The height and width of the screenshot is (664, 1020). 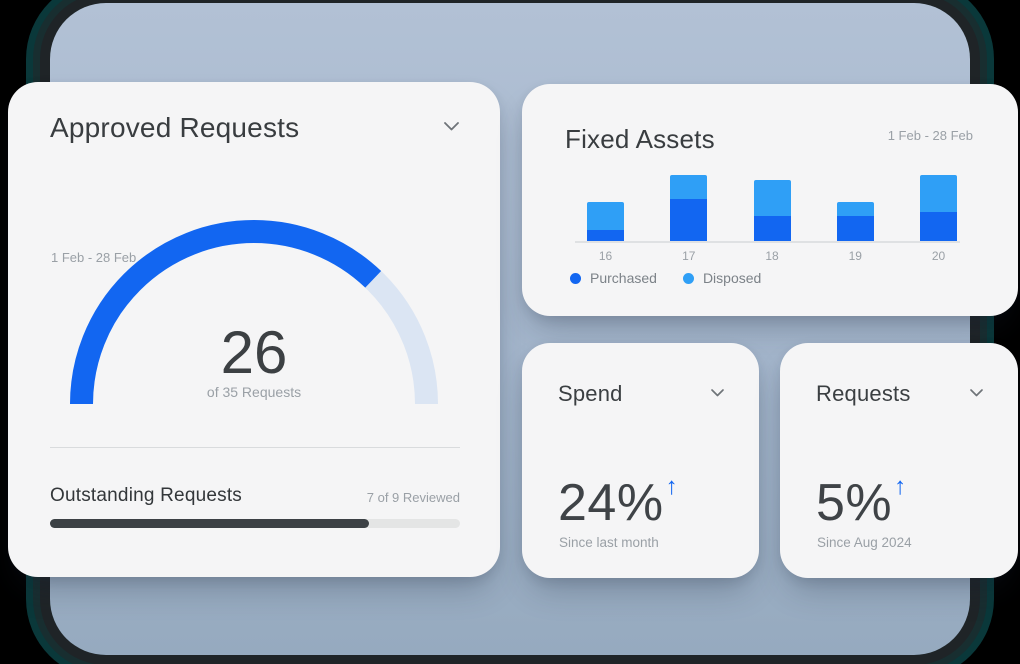 I want to click on bar-x-label: 16, so click(x=605, y=256).